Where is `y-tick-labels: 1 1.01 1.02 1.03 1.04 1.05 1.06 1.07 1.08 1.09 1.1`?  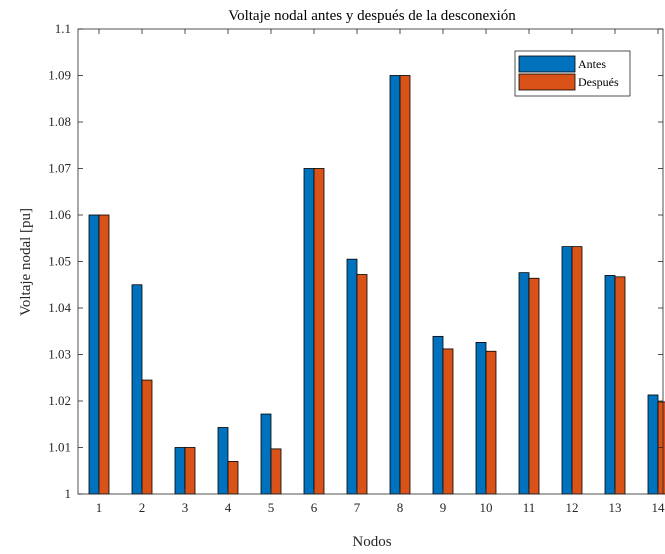 y-tick-labels: 1 1.01 1.02 1.03 1.04 1.05 1.06 1.07 1.08 1.09 1.1 is located at coordinates (59, 261).